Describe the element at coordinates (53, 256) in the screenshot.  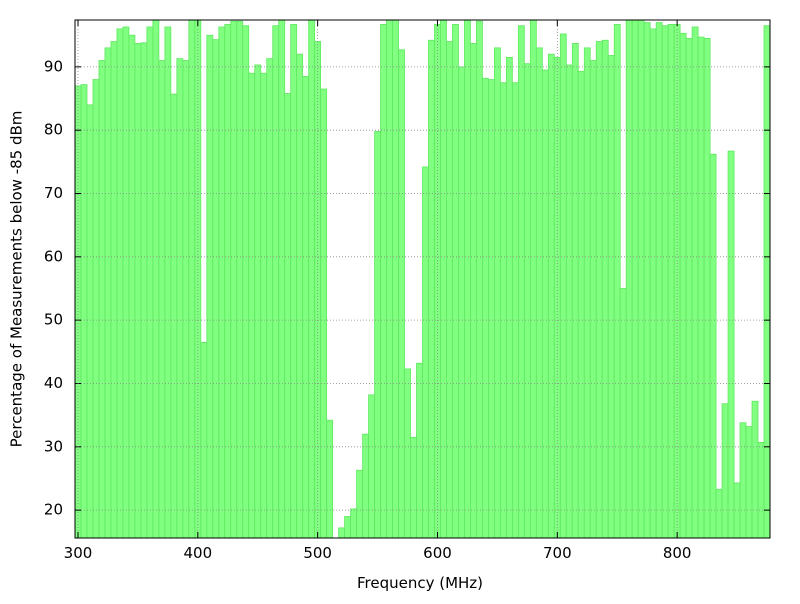
I see `y-tick-label: 60` at that location.